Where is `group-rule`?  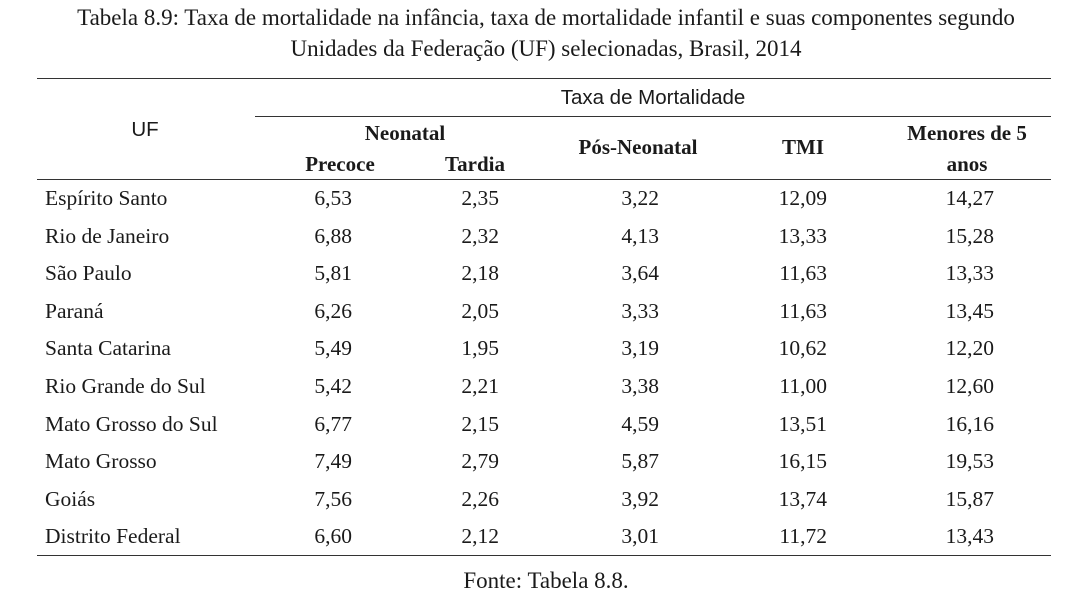
group-rule is located at coordinates (653, 116).